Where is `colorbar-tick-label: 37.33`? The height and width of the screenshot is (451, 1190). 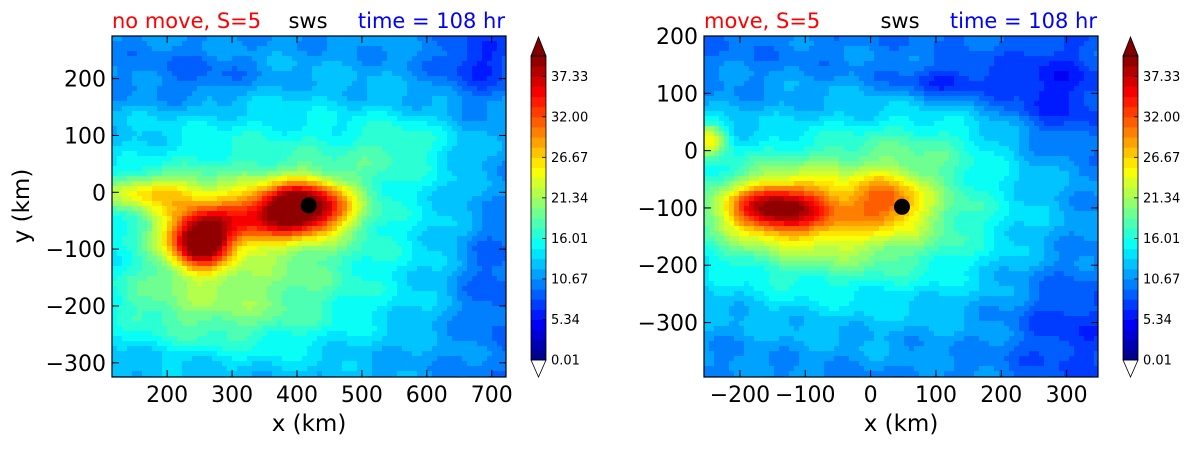 colorbar-tick-label: 37.33 is located at coordinates (1161, 77).